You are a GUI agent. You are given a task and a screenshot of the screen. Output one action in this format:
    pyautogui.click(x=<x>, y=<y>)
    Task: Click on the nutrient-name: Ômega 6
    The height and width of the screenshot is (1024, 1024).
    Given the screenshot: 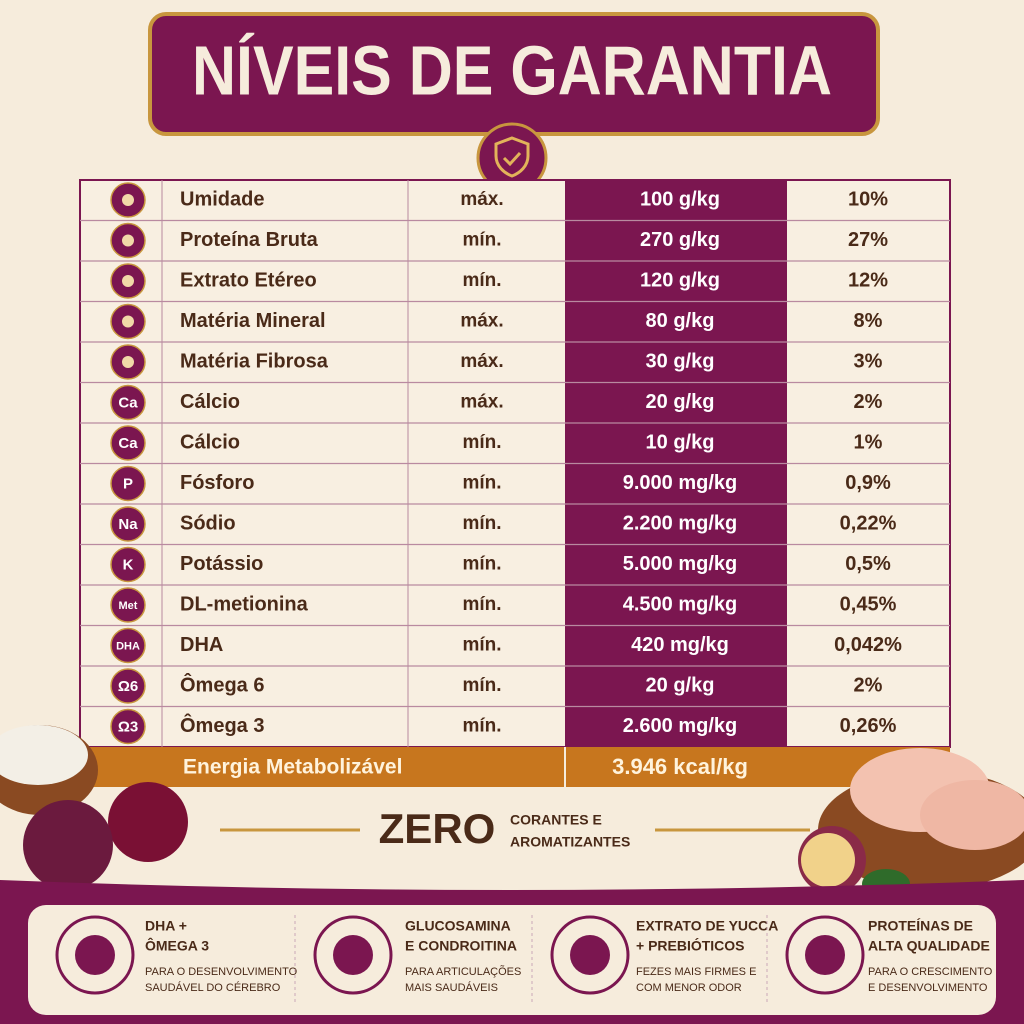 What is the action you would take?
    pyautogui.click(x=222, y=684)
    